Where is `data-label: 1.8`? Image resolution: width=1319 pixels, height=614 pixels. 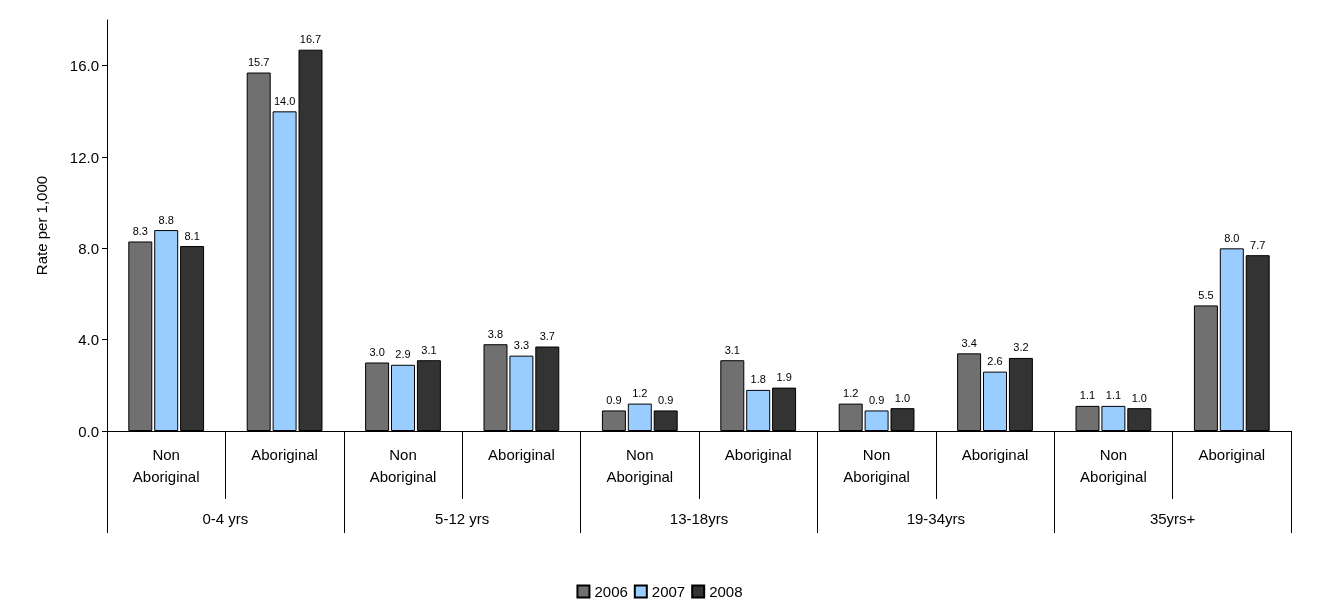 data-label: 1.8 is located at coordinates (758, 379).